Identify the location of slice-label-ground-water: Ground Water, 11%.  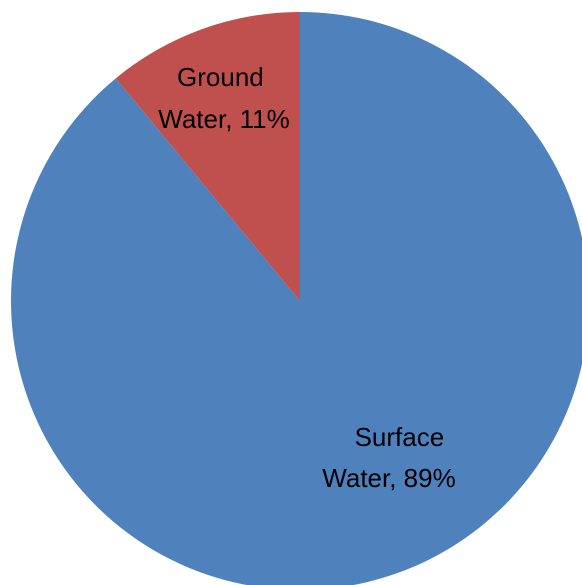
(224, 98).